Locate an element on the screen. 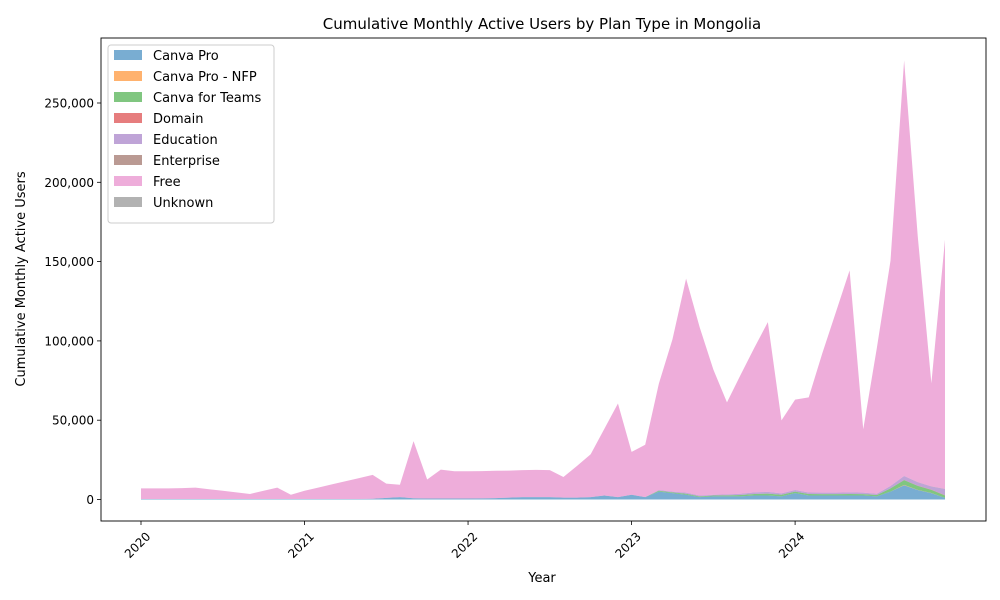 Image resolution: width=1000 pixels, height=600 pixels. x-tick-label: 2020 is located at coordinates (137, 544).